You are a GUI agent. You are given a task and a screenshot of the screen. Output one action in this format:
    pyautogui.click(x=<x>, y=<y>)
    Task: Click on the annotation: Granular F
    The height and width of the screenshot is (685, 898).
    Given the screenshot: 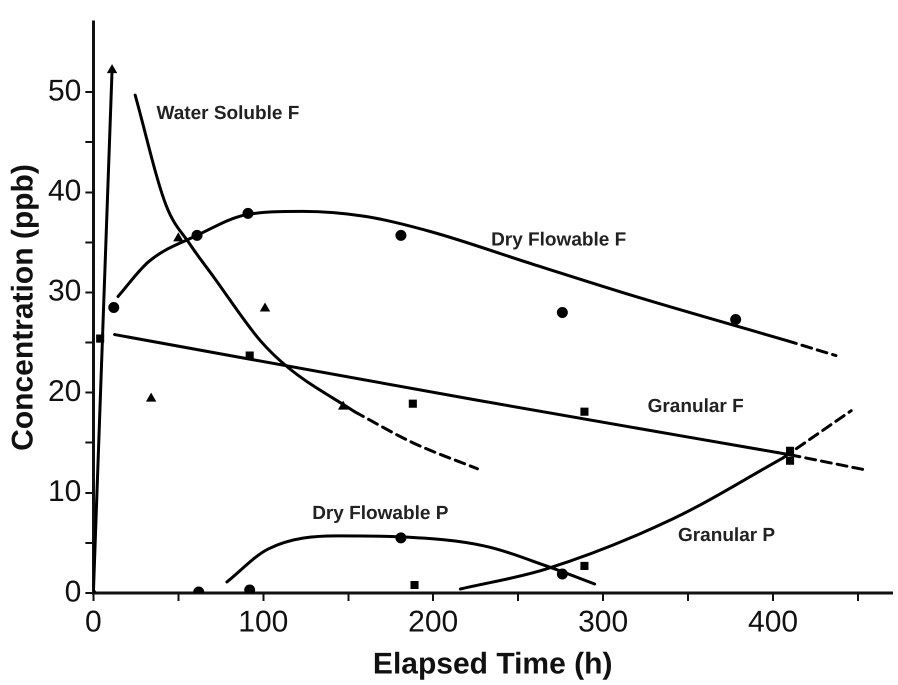 What is the action you would take?
    pyautogui.click(x=696, y=407)
    